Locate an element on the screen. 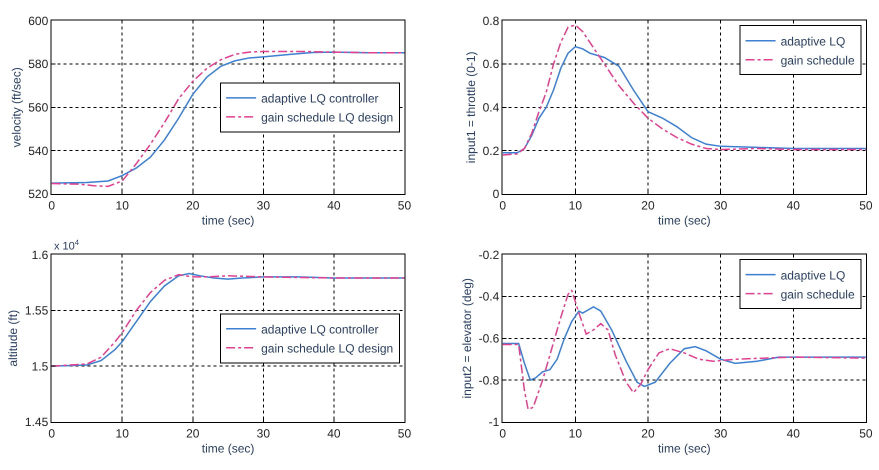 This screenshot has height=470, width=879. y-tick-label: 0.4 is located at coordinates (491, 107).